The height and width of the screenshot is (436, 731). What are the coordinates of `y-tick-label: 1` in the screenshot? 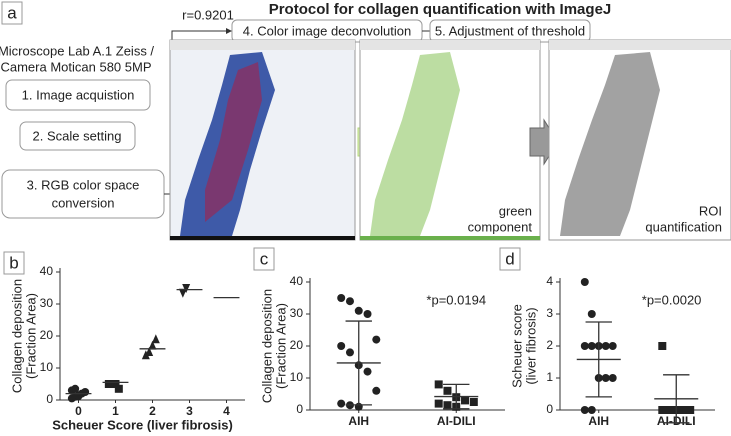 It's located at (549, 377).